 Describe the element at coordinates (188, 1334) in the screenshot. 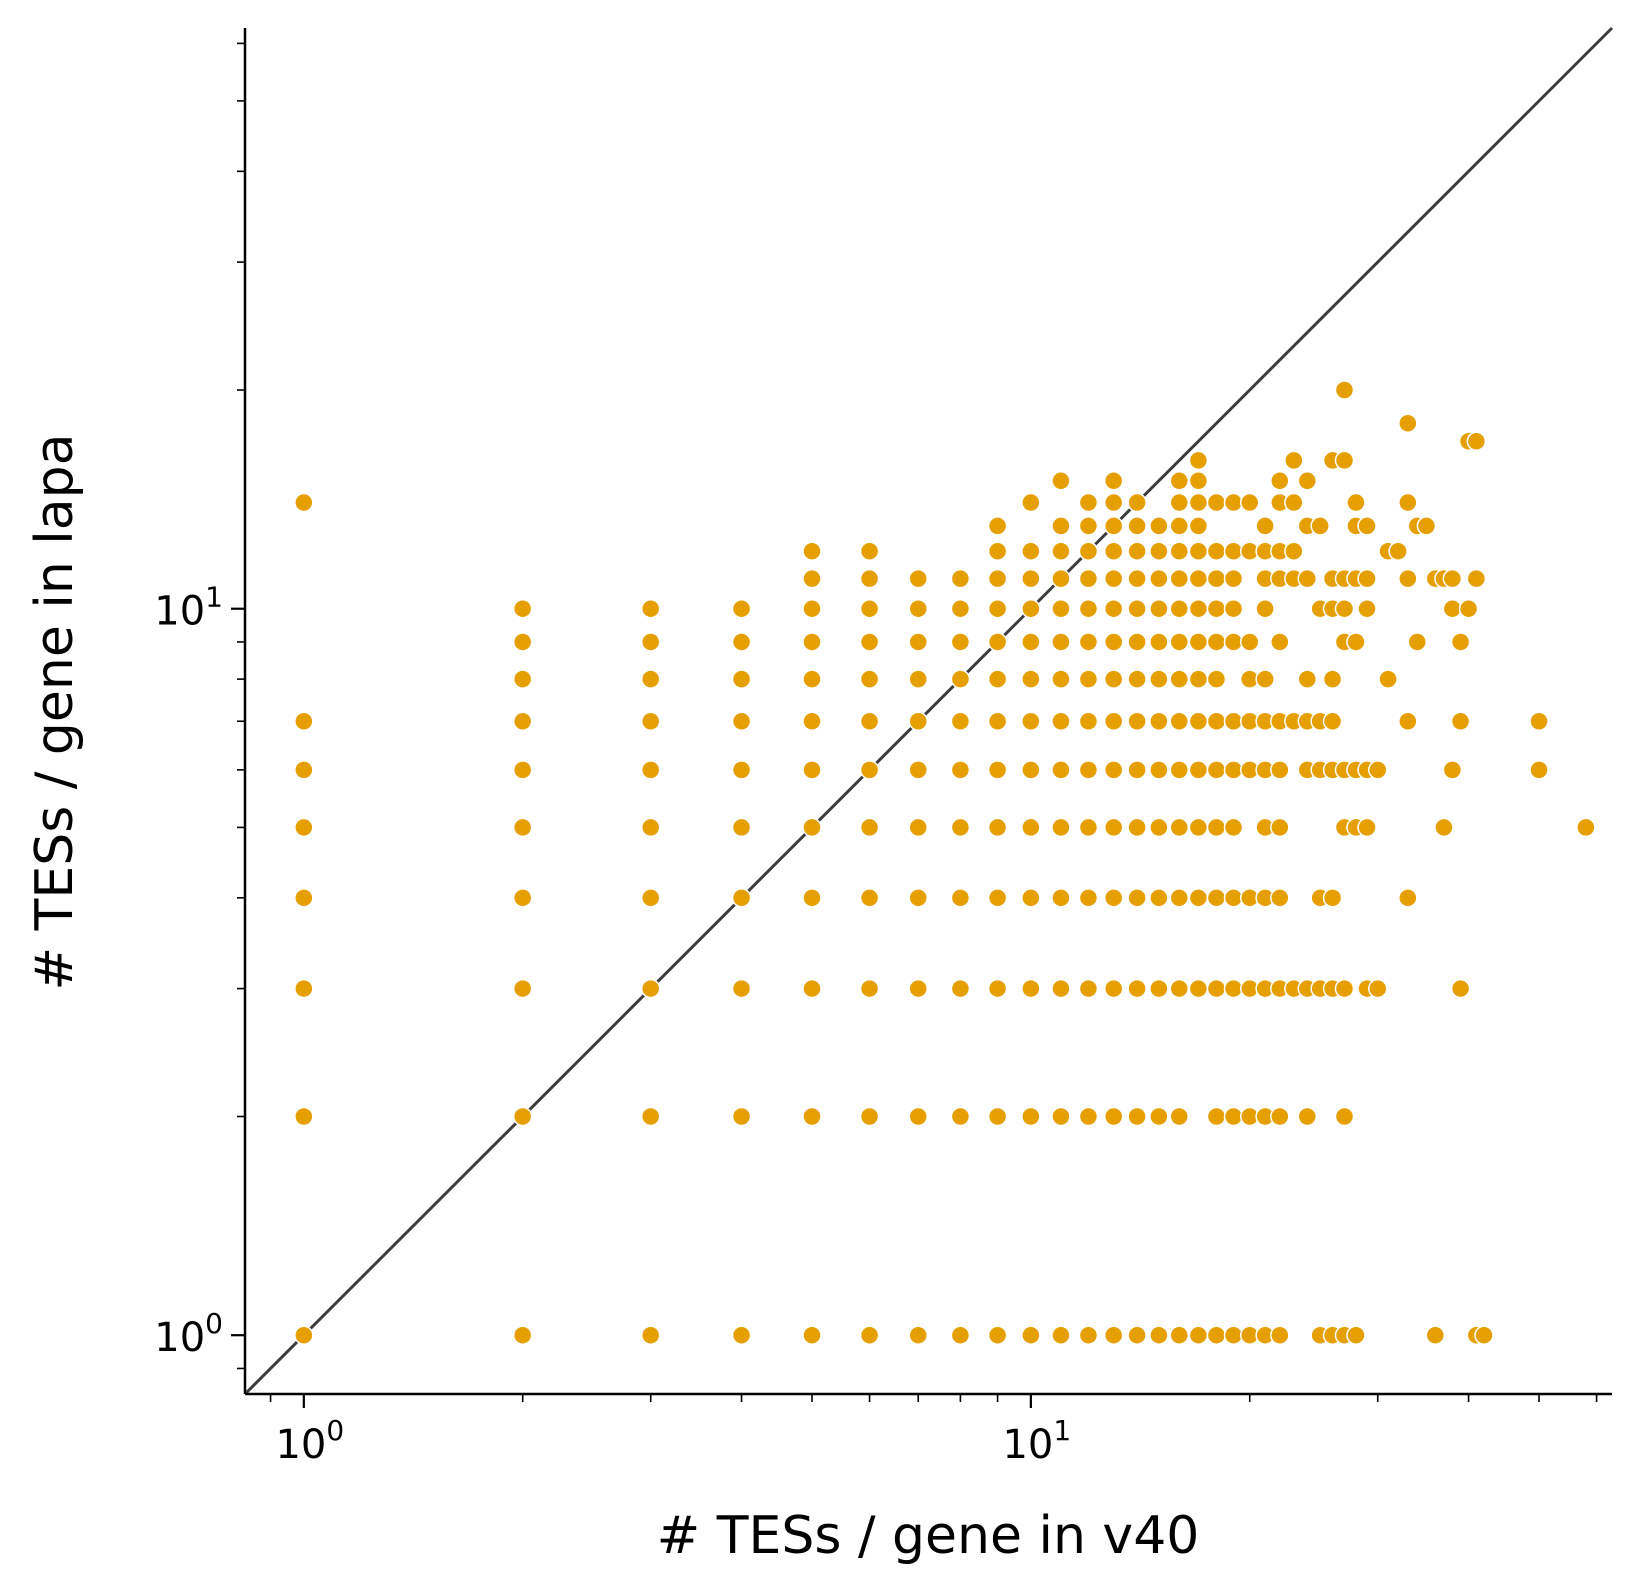

I see `y-tick-label: 100` at that location.